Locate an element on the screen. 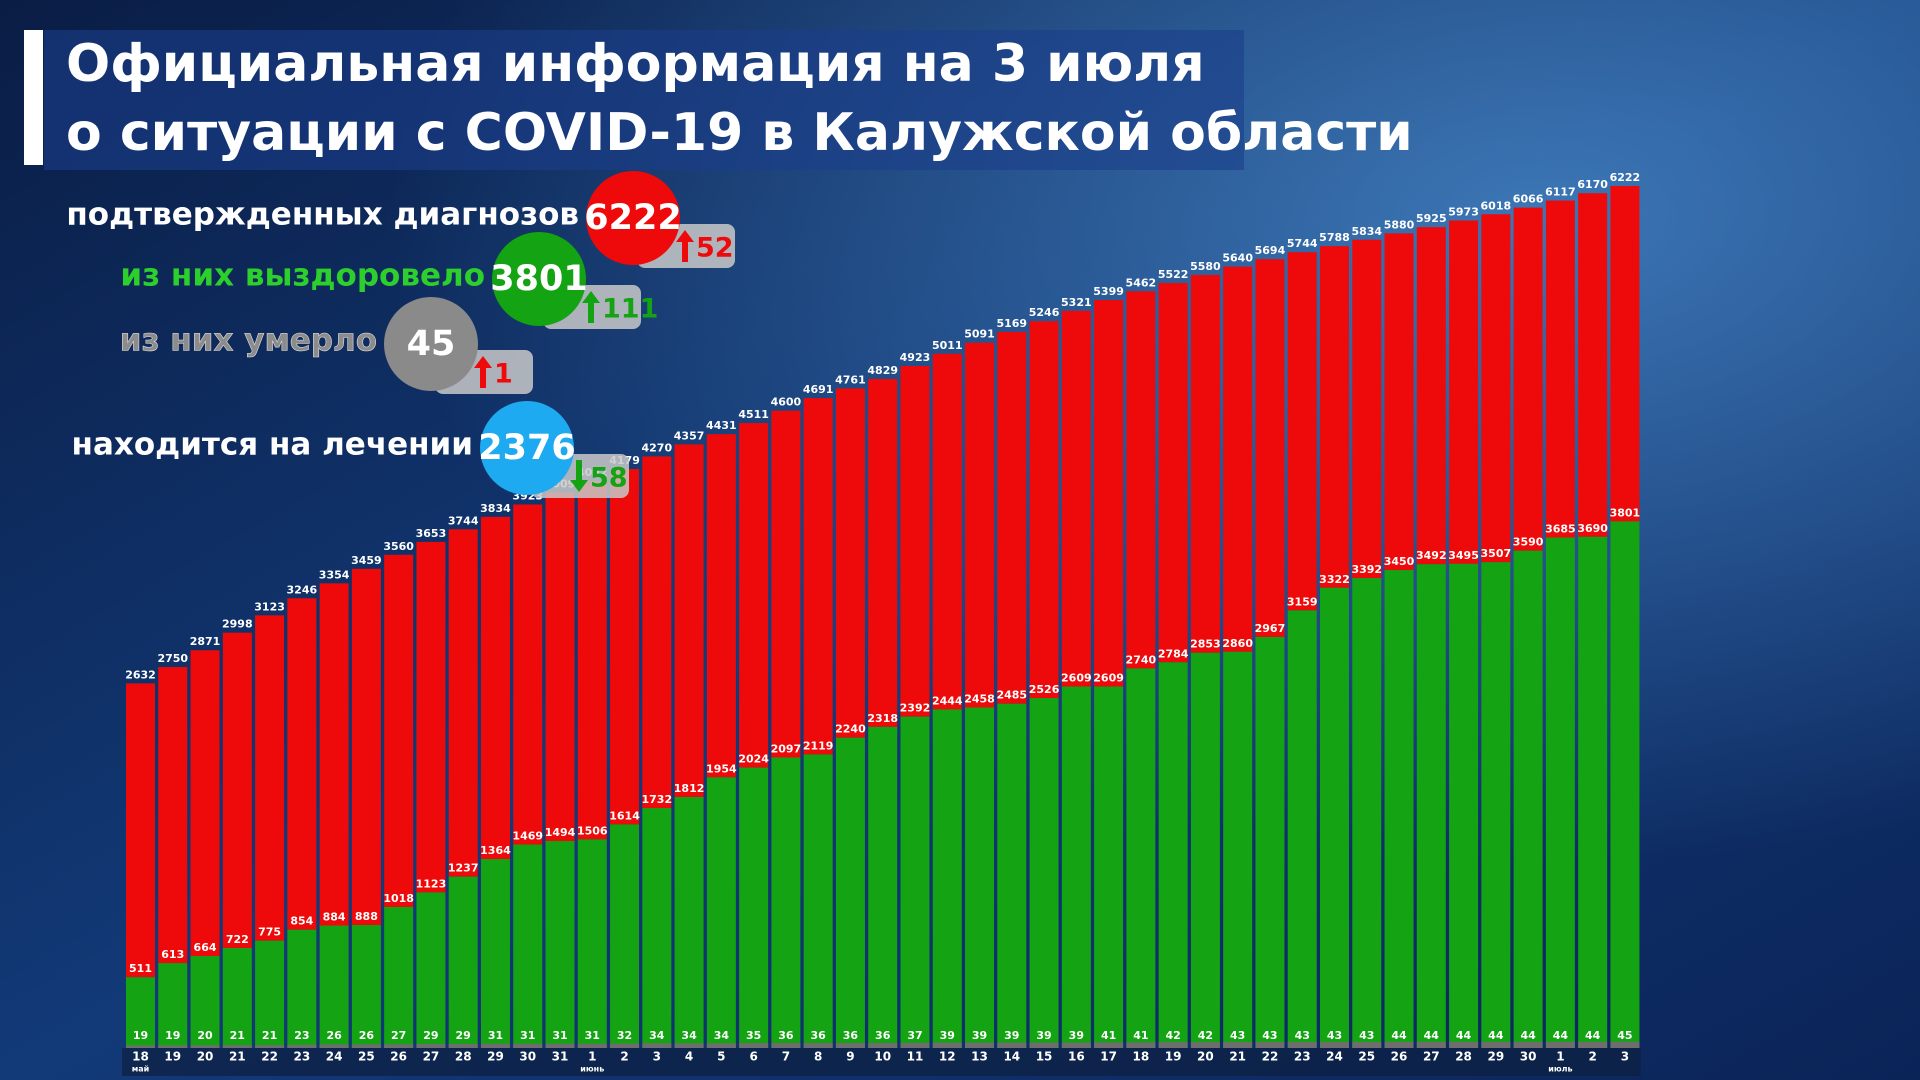 This screenshot has height=1080, width=1920. value-label: 1812 is located at coordinates (689, 788).